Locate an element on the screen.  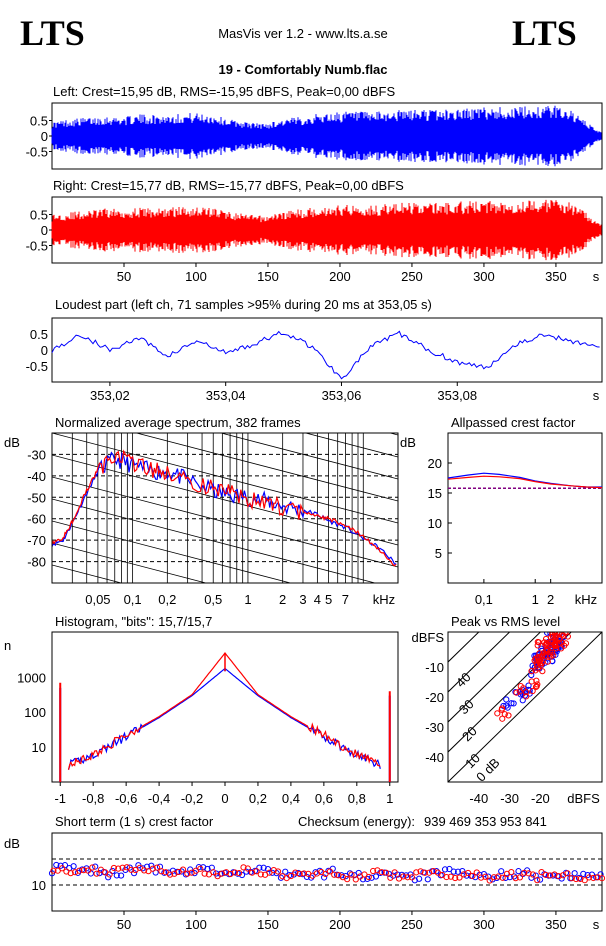
spectrum-xtick: 2 is located at coordinates (282, 599).